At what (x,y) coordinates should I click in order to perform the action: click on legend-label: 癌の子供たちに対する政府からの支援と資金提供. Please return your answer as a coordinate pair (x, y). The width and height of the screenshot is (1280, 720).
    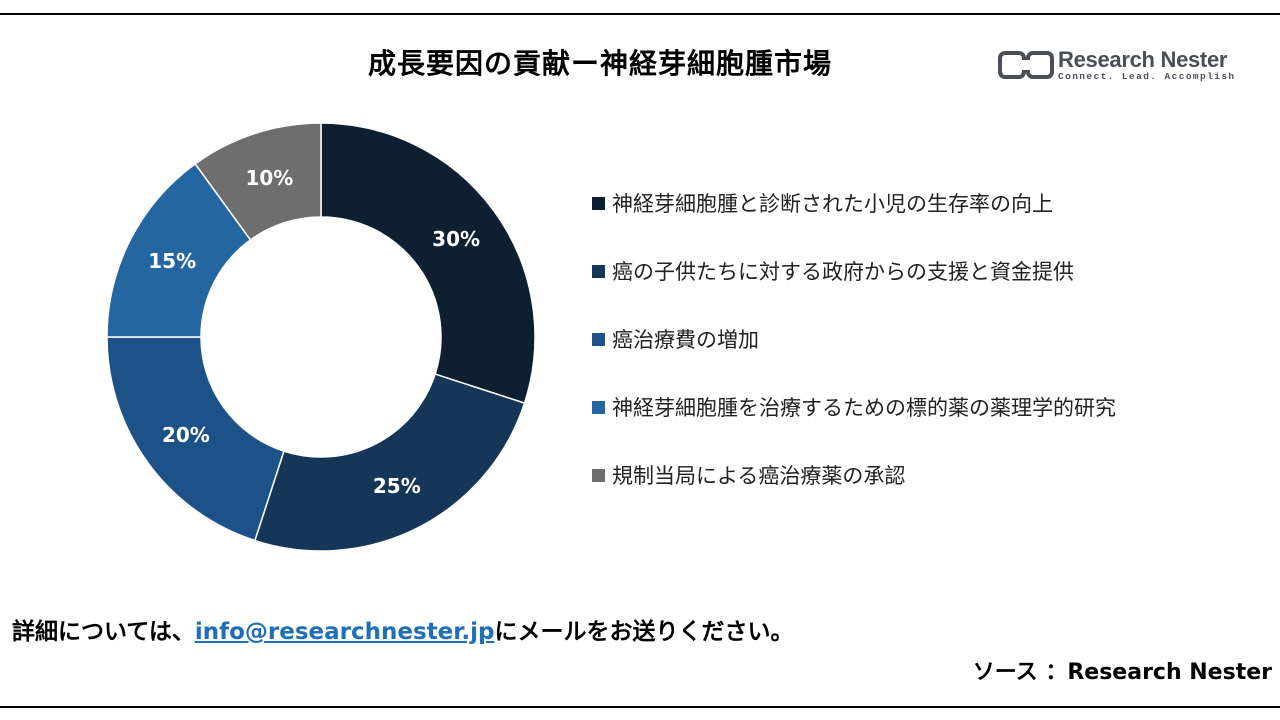
    Looking at the image, I should click on (843, 272).